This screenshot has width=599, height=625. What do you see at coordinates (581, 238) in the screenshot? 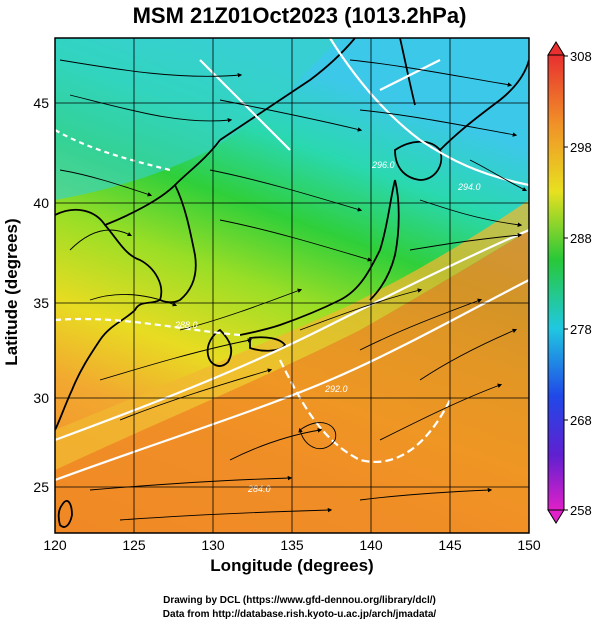
I see `colorbar-tick-label: 288` at bounding box center [581, 238].